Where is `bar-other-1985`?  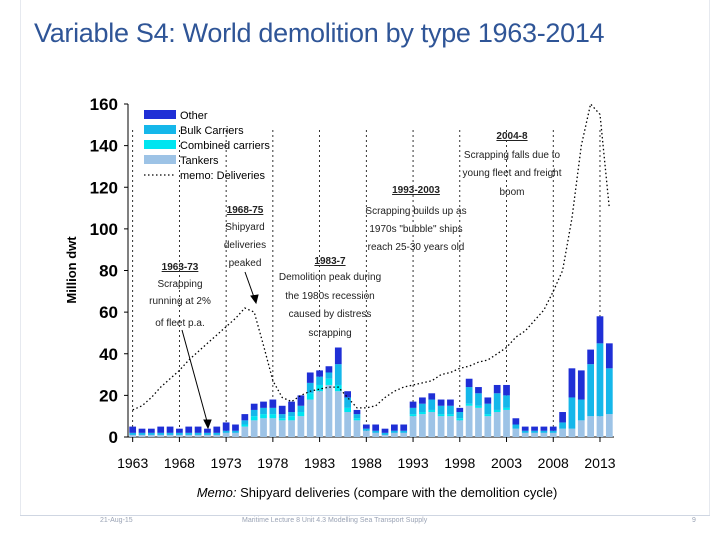 bar-other-1985 is located at coordinates (338, 356).